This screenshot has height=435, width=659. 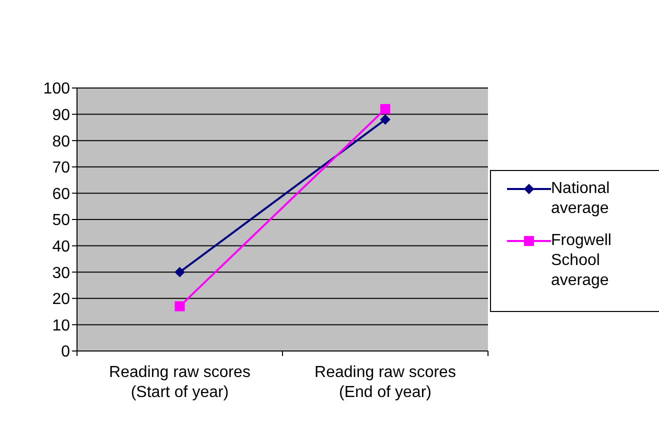 I want to click on legend-label: National average, so click(x=581, y=199).